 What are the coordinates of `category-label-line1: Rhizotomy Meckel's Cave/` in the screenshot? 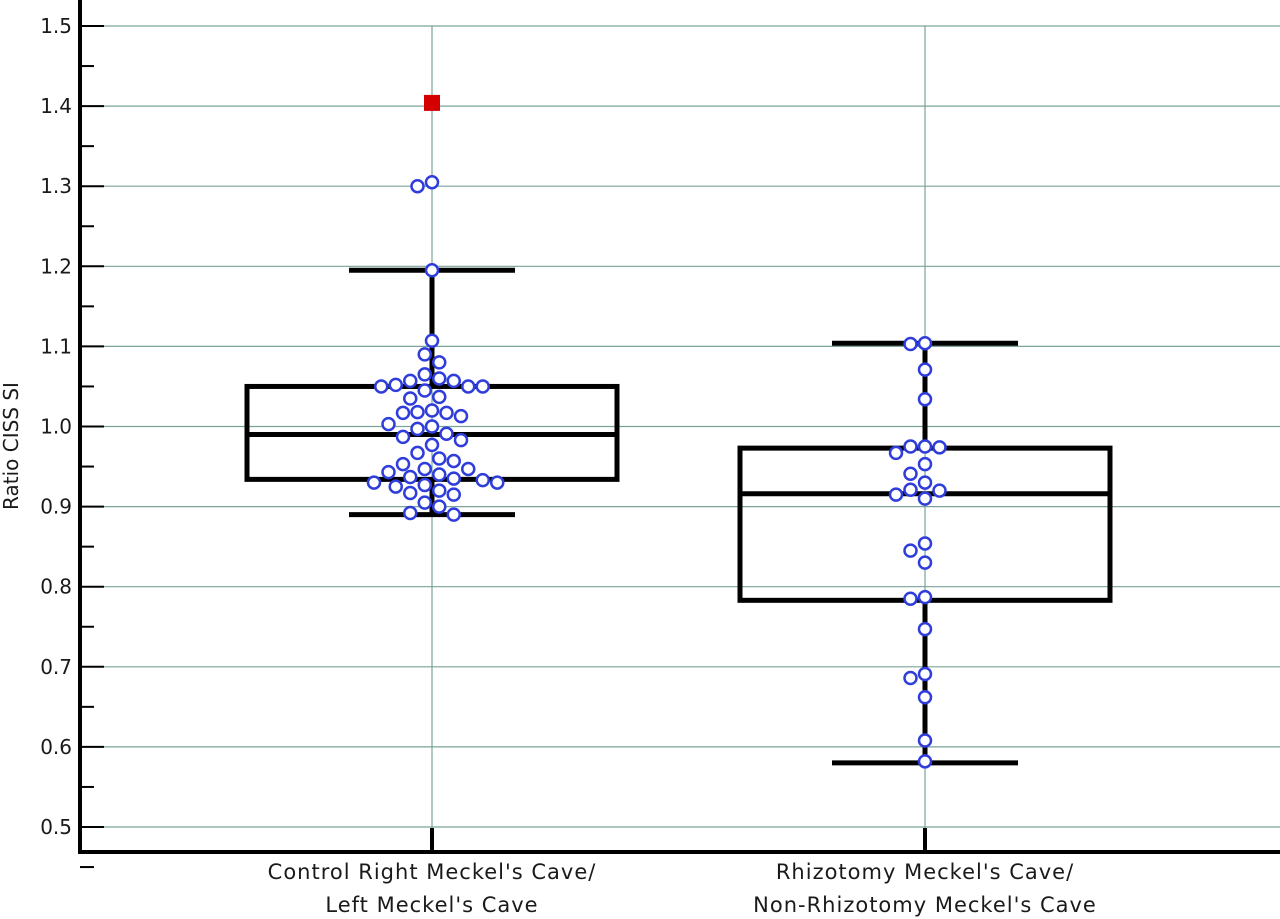 It's located at (925, 872).